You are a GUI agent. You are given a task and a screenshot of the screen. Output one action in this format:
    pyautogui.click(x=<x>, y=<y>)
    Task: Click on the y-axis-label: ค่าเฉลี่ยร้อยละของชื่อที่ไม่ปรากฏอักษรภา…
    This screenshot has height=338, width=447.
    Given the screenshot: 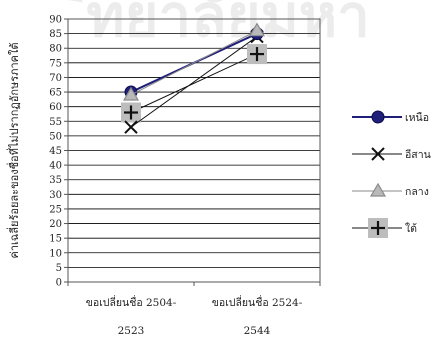 What is the action you would take?
    pyautogui.click(x=13, y=150)
    